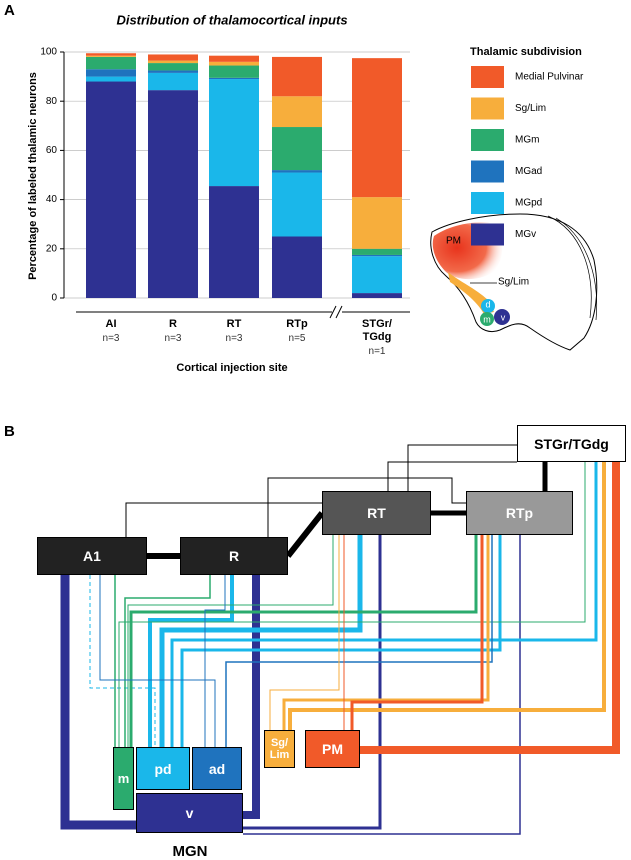 The width and height of the screenshot is (631, 860). Describe the element at coordinates (234, 556) in the screenshot. I see `node-box: R` at that location.